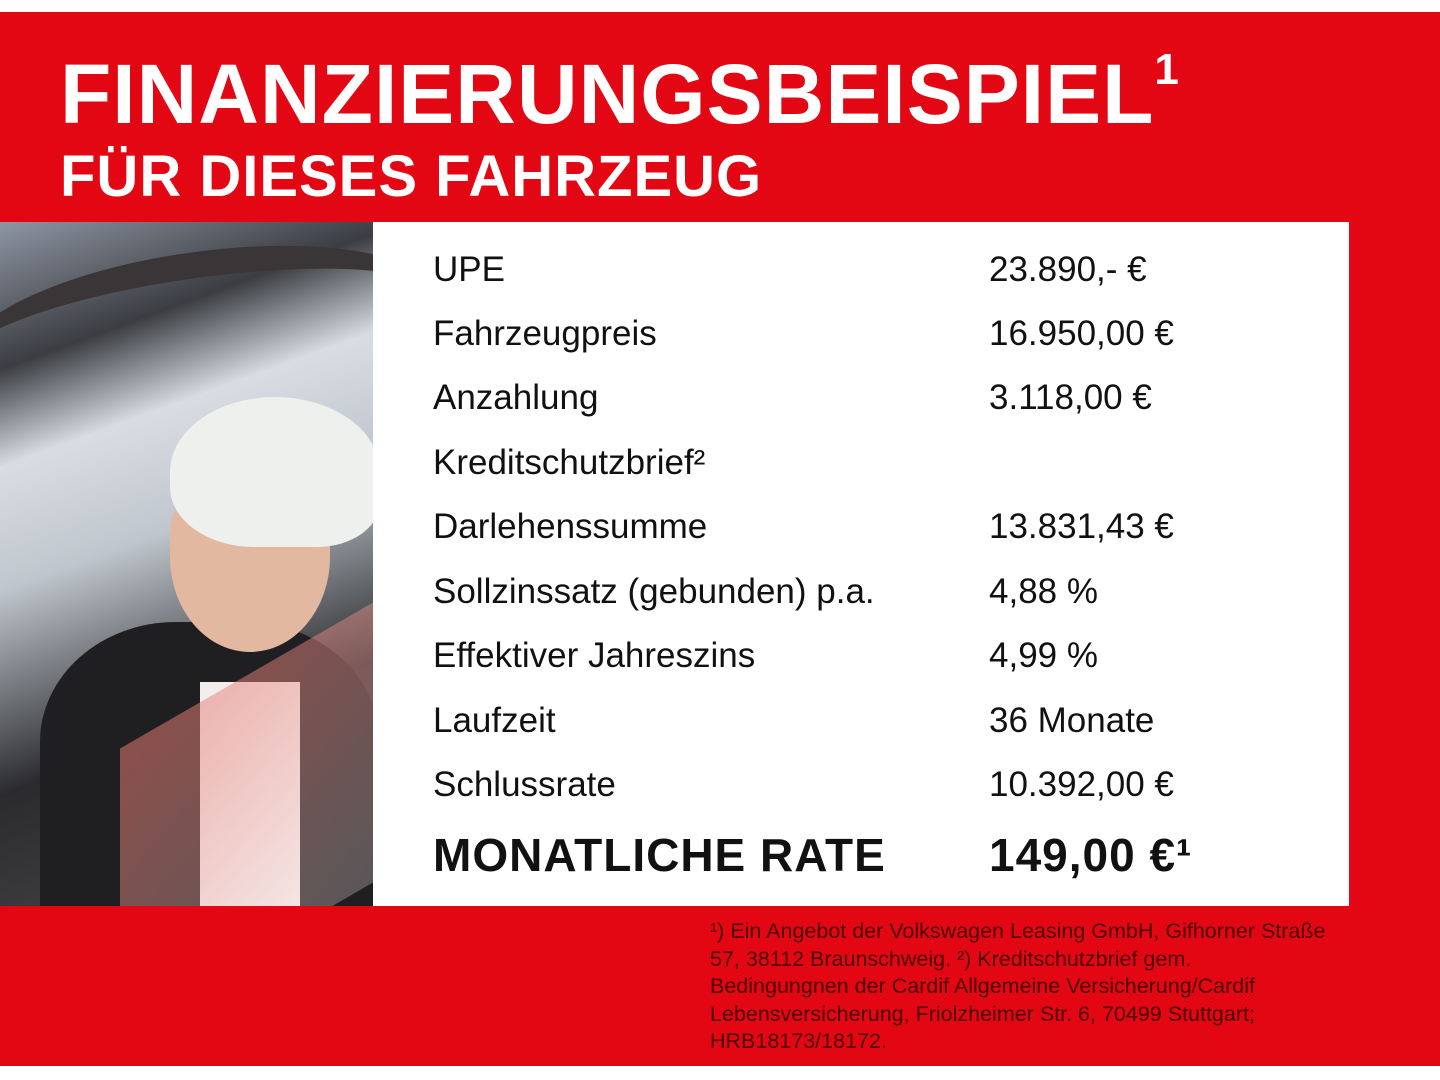 The image size is (1440, 1080). What do you see at coordinates (790, 269) in the screenshot?
I see `table-row: UPE 23.890,- €` at bounding box center [790, 269].